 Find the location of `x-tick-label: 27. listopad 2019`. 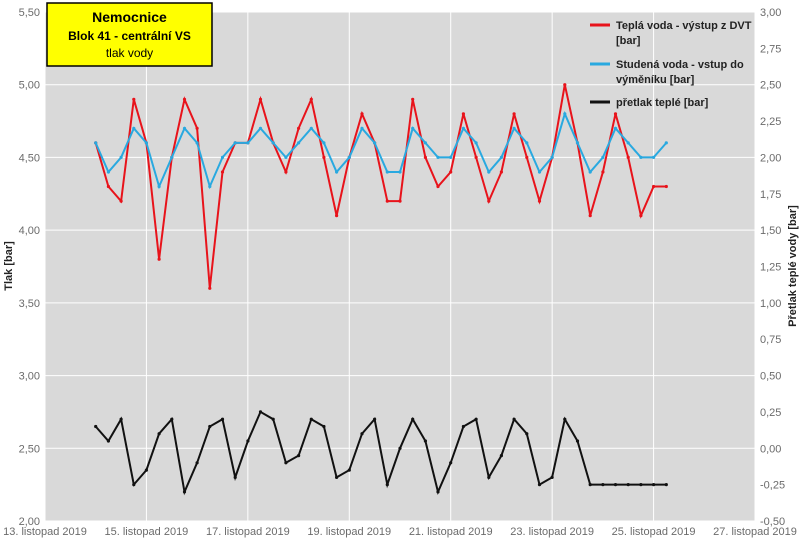

x-tick-label: 27. listopad 2019 is located at coordinates (755, 532).